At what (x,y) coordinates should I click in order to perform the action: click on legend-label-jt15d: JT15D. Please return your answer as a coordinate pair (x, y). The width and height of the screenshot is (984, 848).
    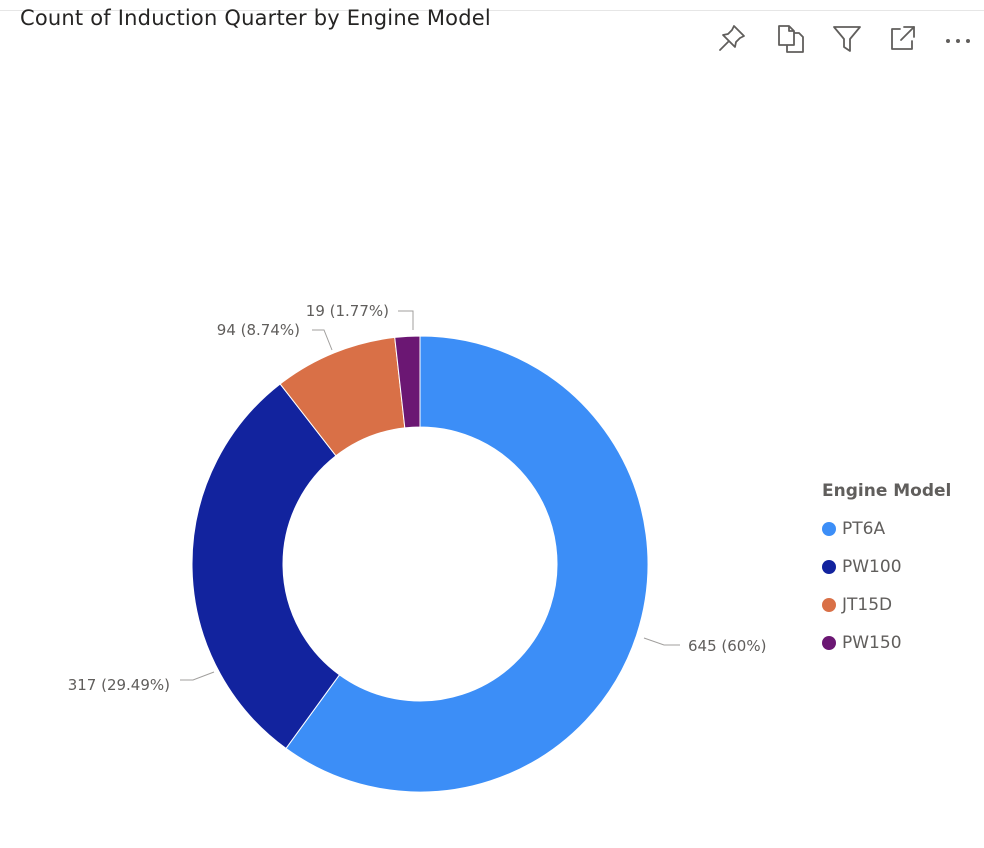
    Looking at the image, I should click on (867, 605).